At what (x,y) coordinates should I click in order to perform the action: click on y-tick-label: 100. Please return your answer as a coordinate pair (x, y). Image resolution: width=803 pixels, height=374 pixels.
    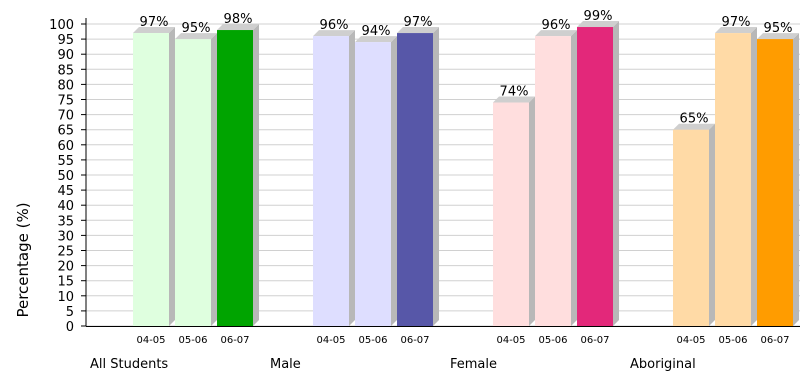
    Looking at the image, I should click on (61, 25).